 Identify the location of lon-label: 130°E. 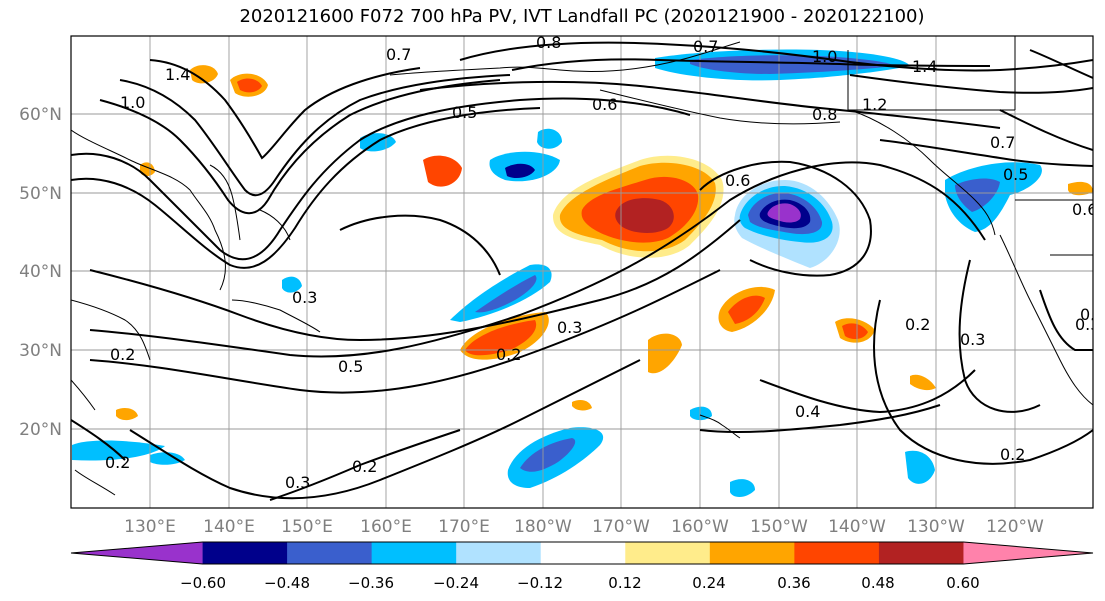
(150, 527).